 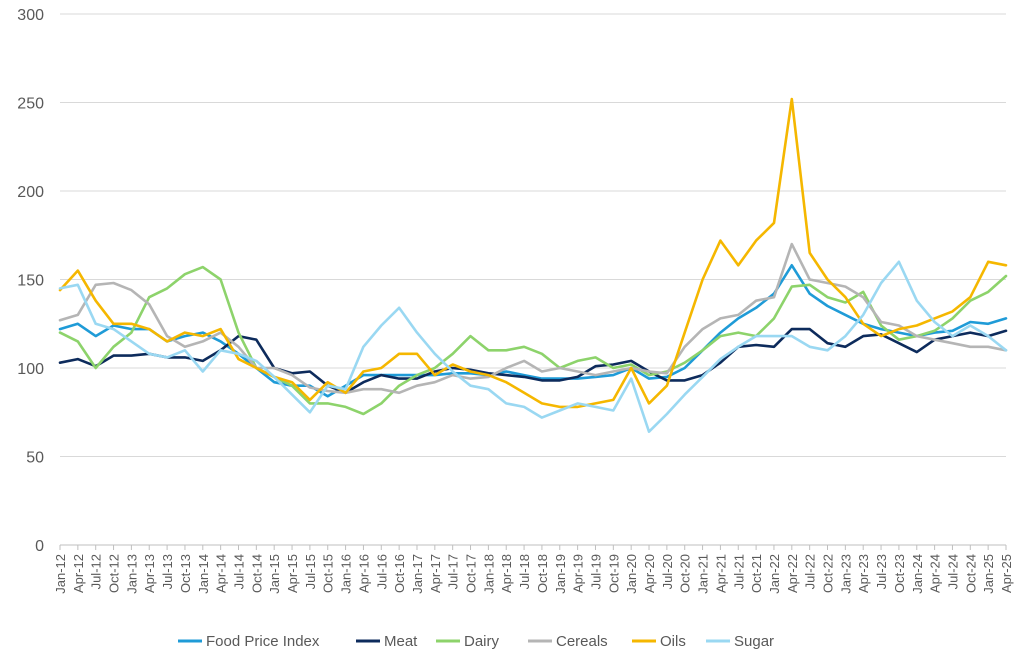 I want to click on legend-label: Food Price Index, so click(x=263, y=641).